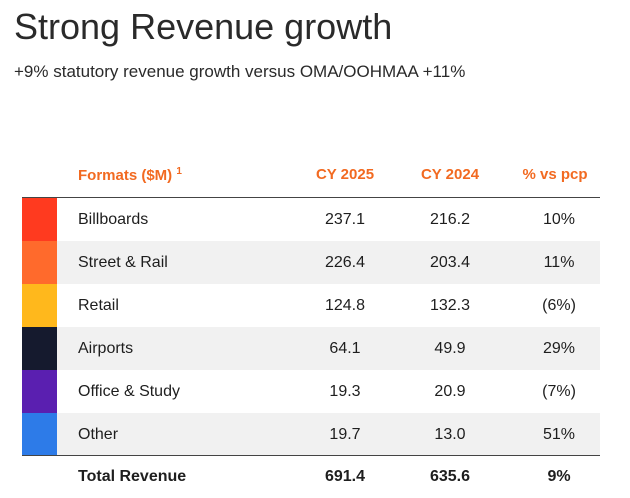 This screenshot has width=630, height=498. I want to click on table-row: Office & Study 19.3 20.9 (7%), so click(311, 391).